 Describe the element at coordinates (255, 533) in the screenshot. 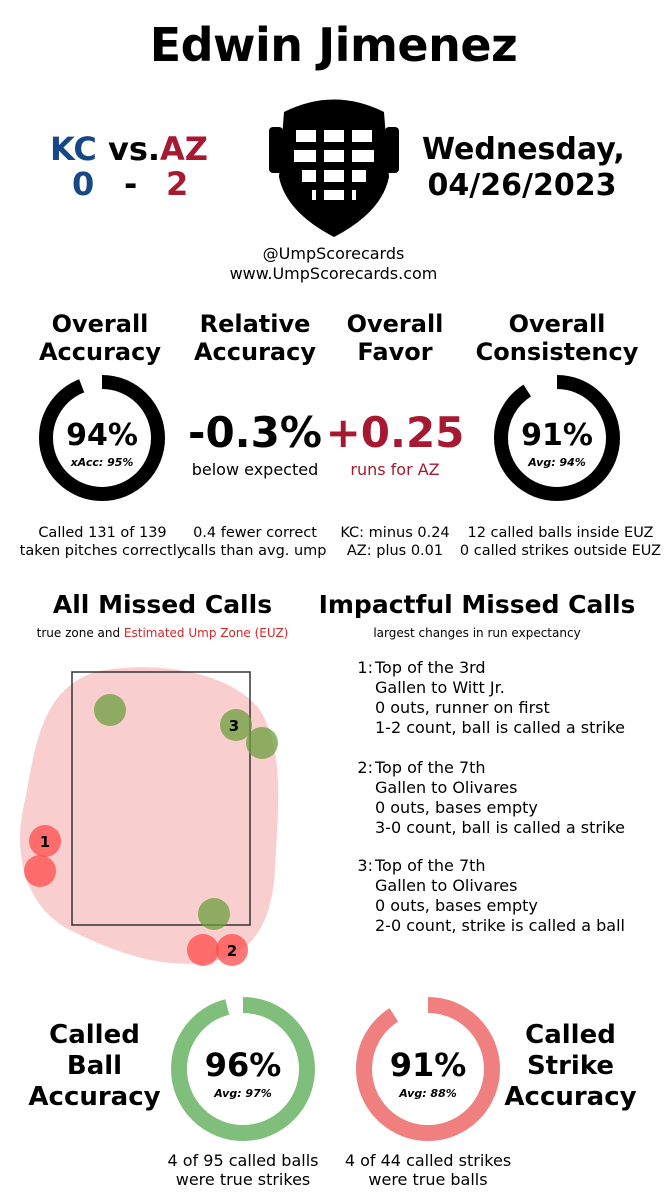

I see `relative-accuracy-foot-line1: 0.4 fewer correct` at that location.